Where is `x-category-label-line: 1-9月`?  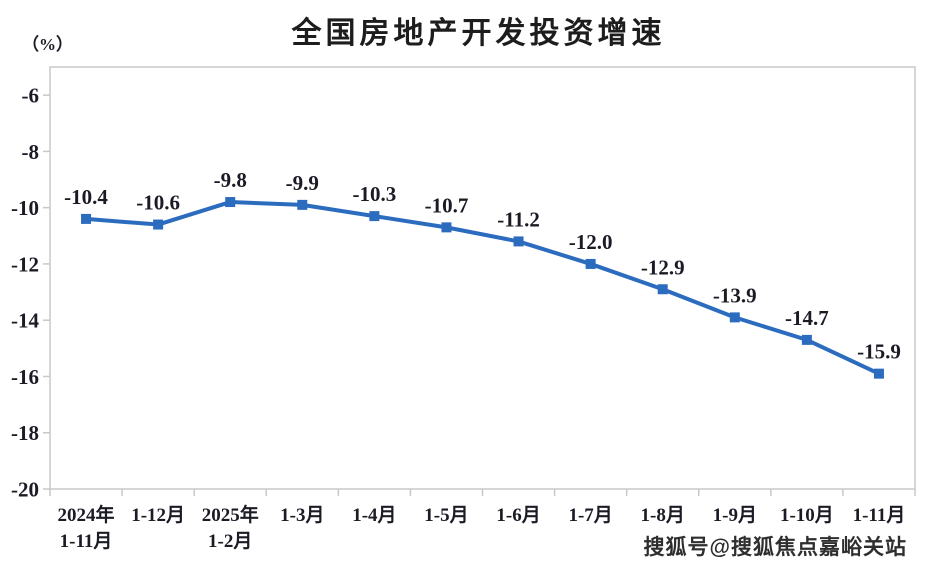 x-category-label-line: 1-9月 is located at coordinates (735, 515).